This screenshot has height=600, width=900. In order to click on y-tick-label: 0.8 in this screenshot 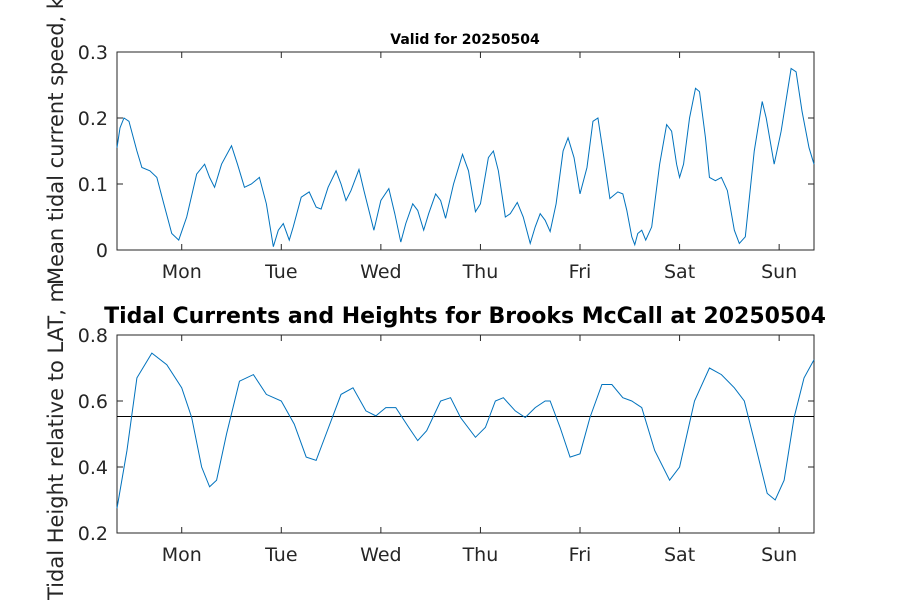, I will do `click(93, 336)`.